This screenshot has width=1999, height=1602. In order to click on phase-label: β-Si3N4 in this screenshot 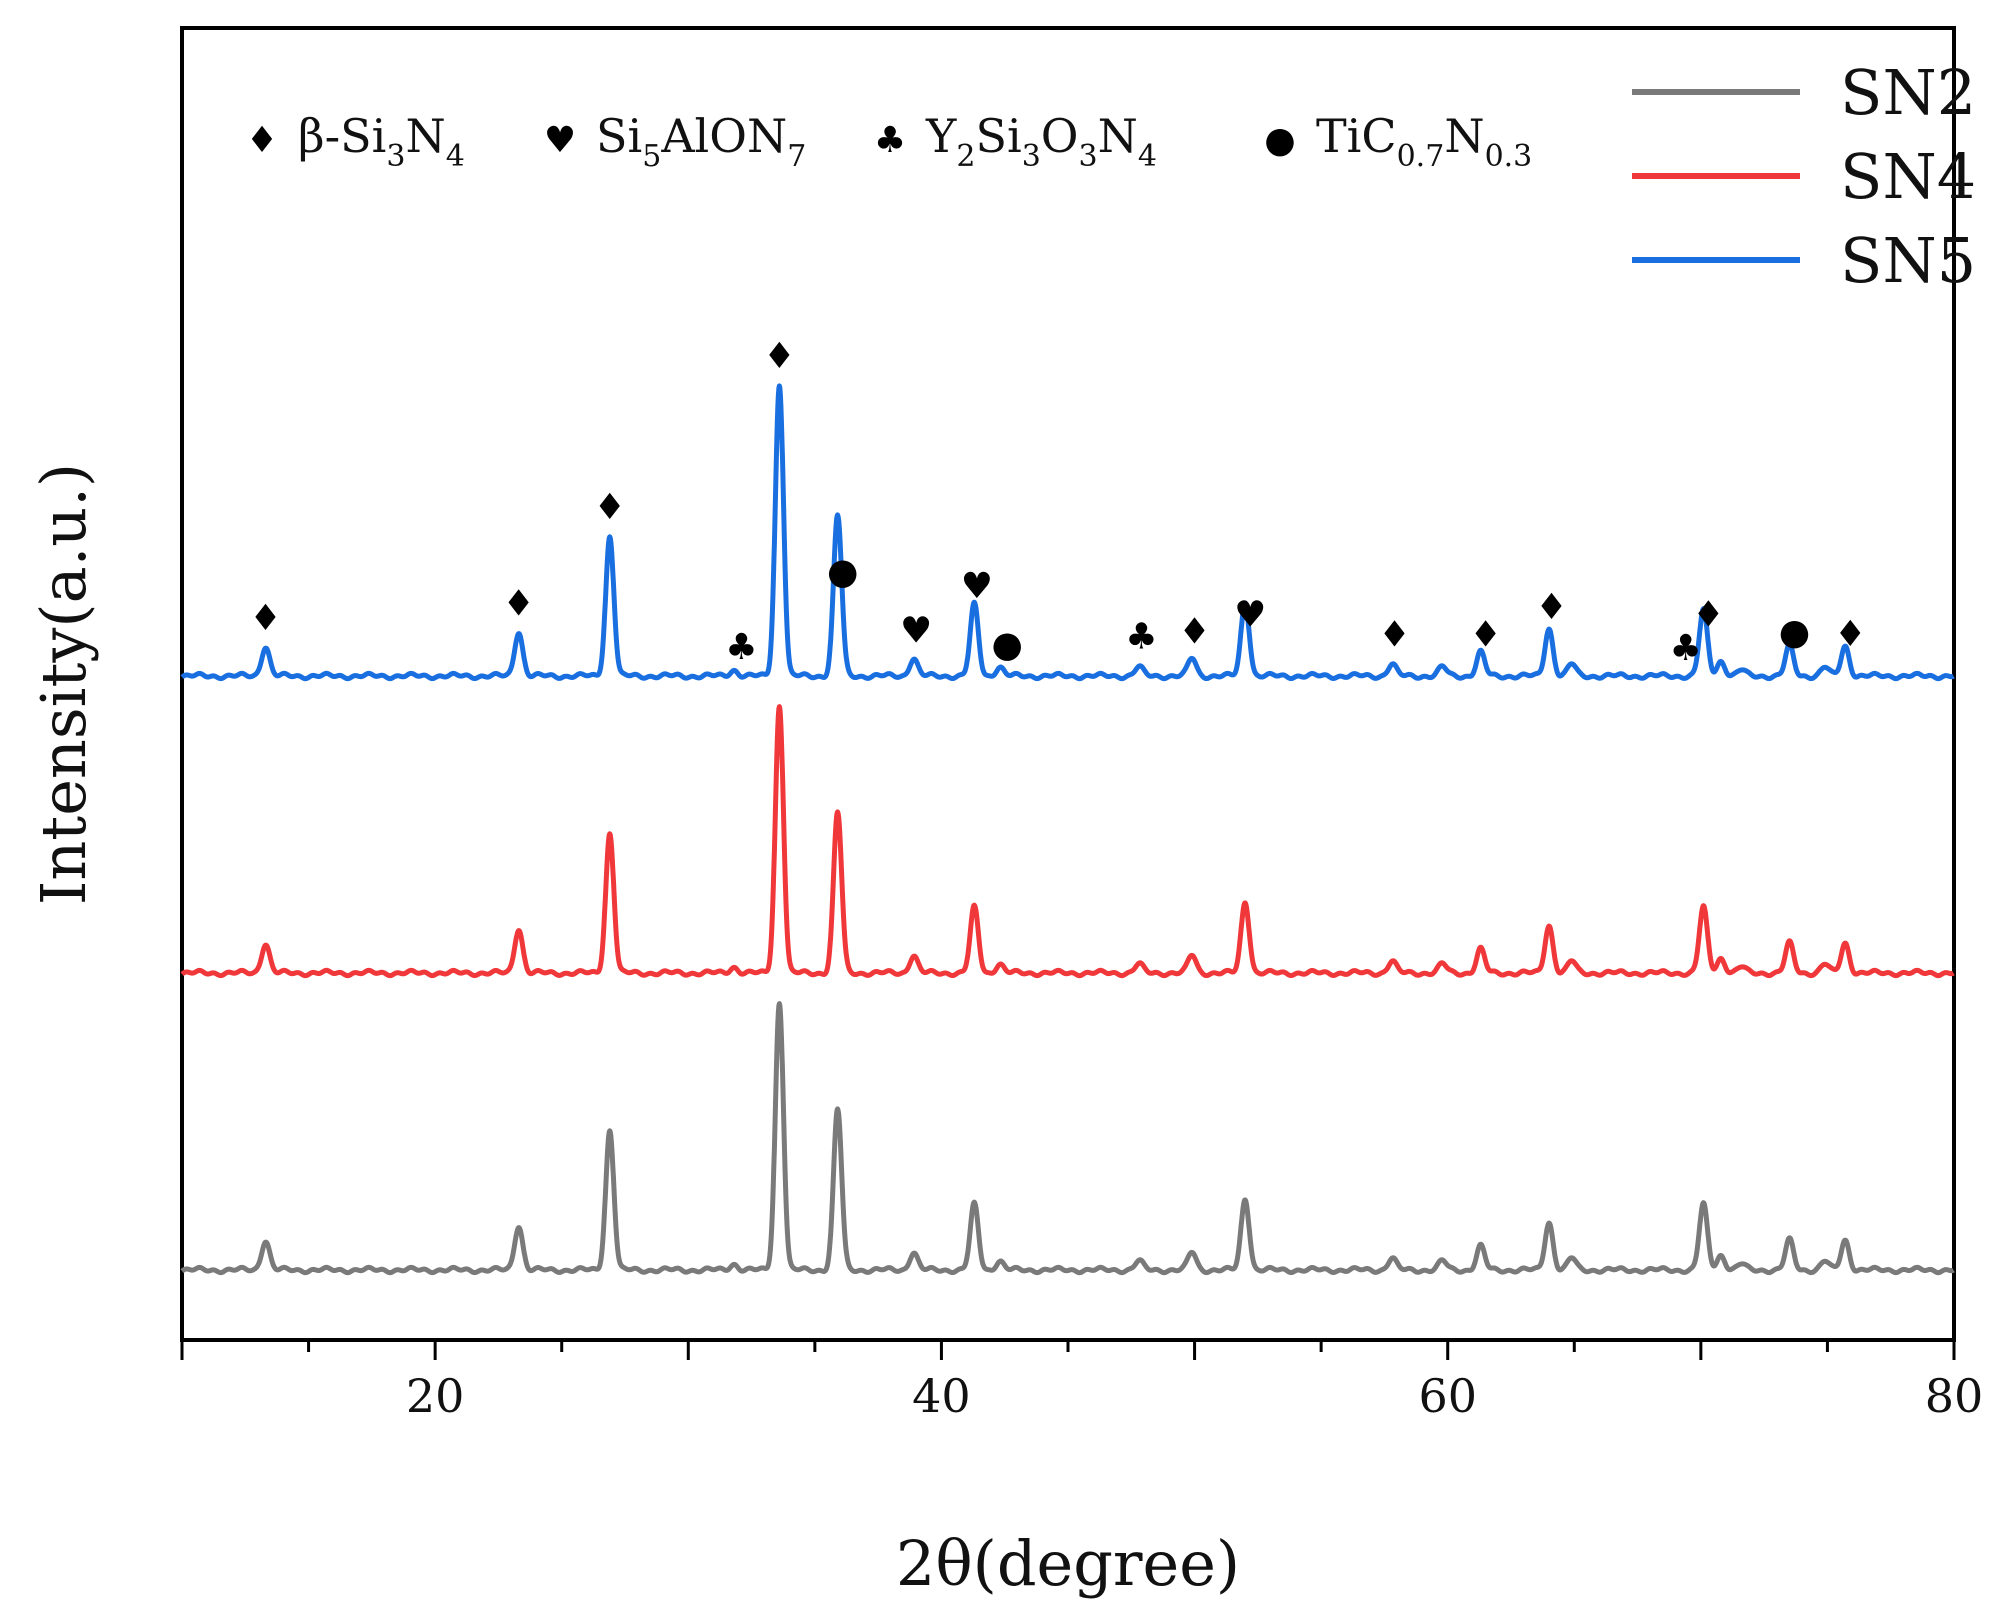, I will do `click(381, 141)`.